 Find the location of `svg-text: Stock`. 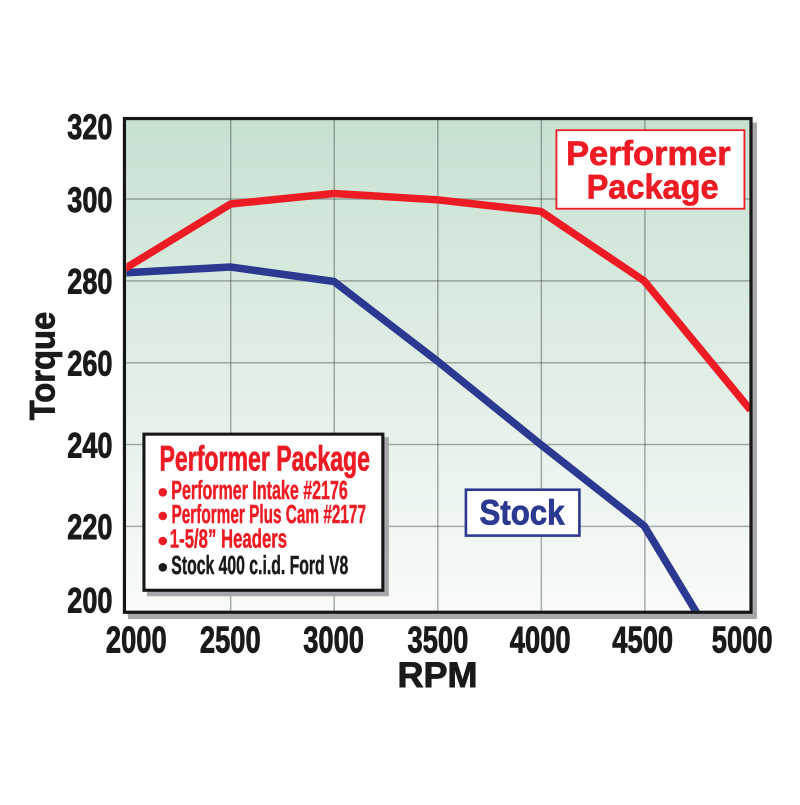

svg-text: Stock is located at coordinates (522, 513).